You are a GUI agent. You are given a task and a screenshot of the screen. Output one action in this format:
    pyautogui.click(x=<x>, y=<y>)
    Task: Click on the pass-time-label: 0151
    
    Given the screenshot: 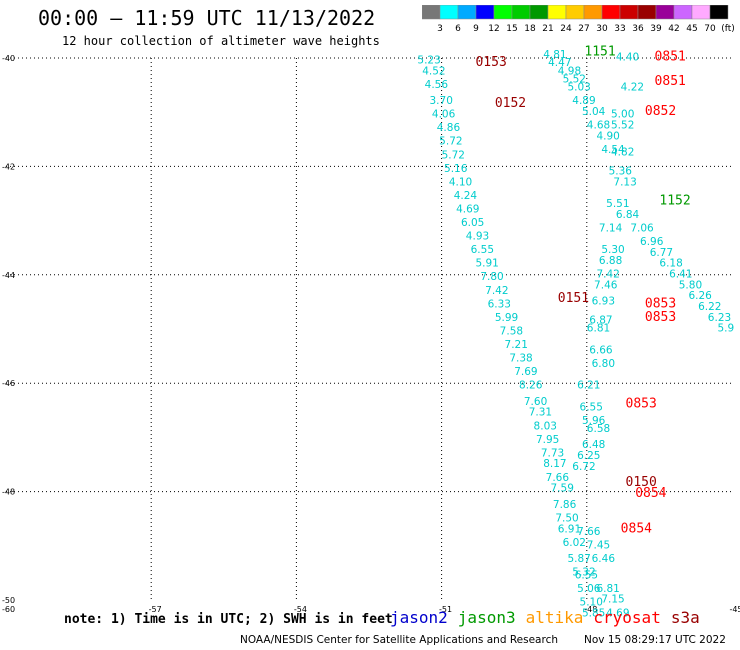 What is the action you would take?
    pyautogui.click(x=573, y=298)
    